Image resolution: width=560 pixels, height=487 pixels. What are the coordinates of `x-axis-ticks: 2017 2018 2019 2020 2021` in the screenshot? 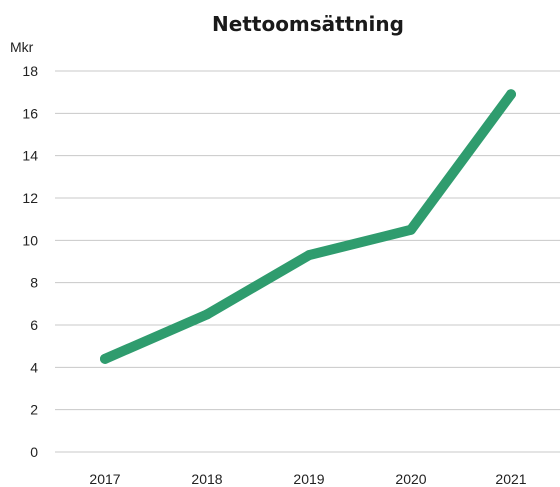 It's located at (307, 479).